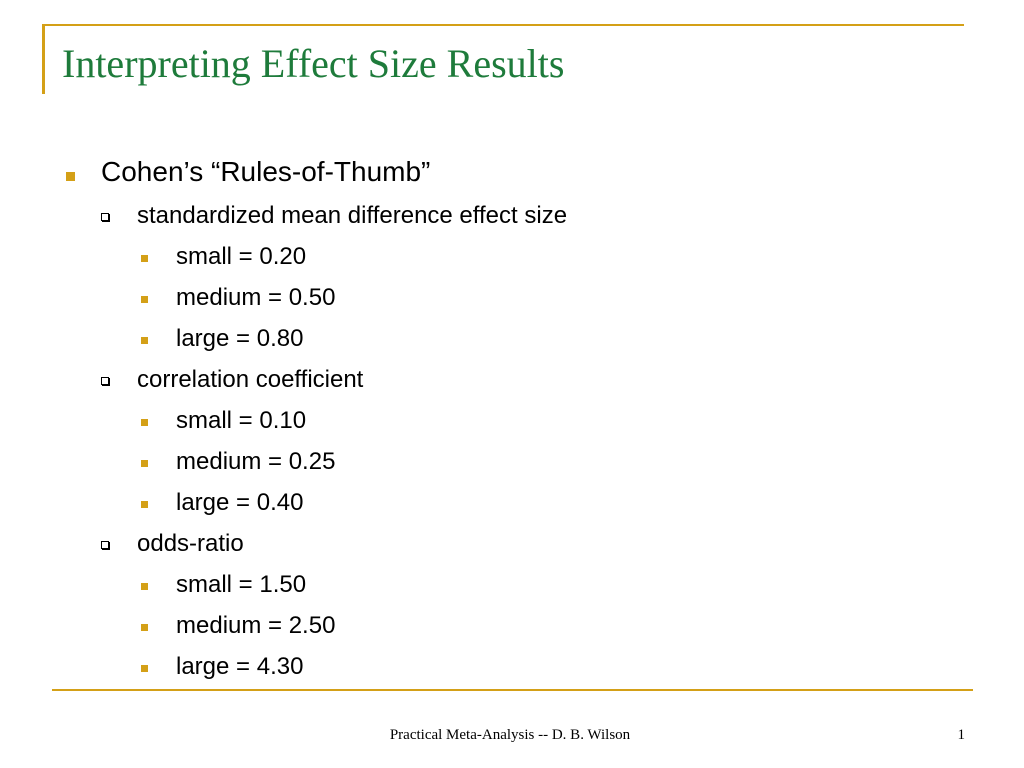 The height and width of the screenshot is (768, 1024). Describe the element at coordinates (240, 666) in the screenshot. I see `odds-large: large = 4.30` at that location.